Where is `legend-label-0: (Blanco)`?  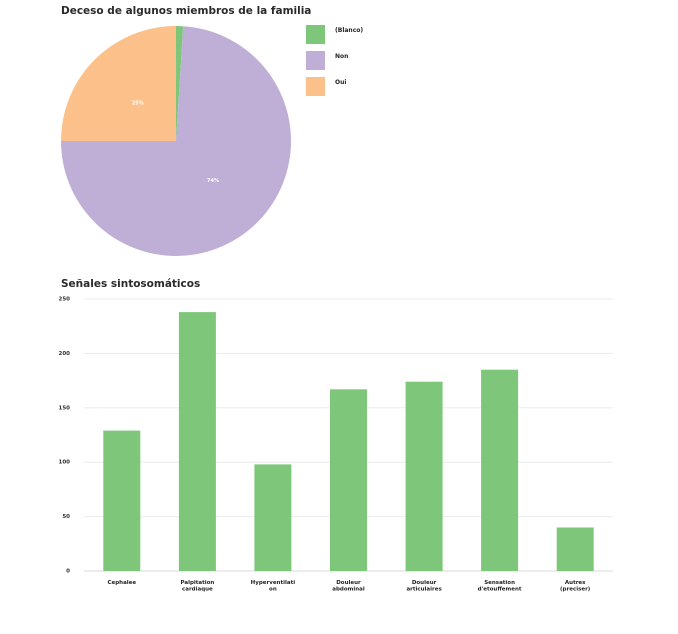 legend-label-0: (Blanco) is located at coordinates (349, 30).